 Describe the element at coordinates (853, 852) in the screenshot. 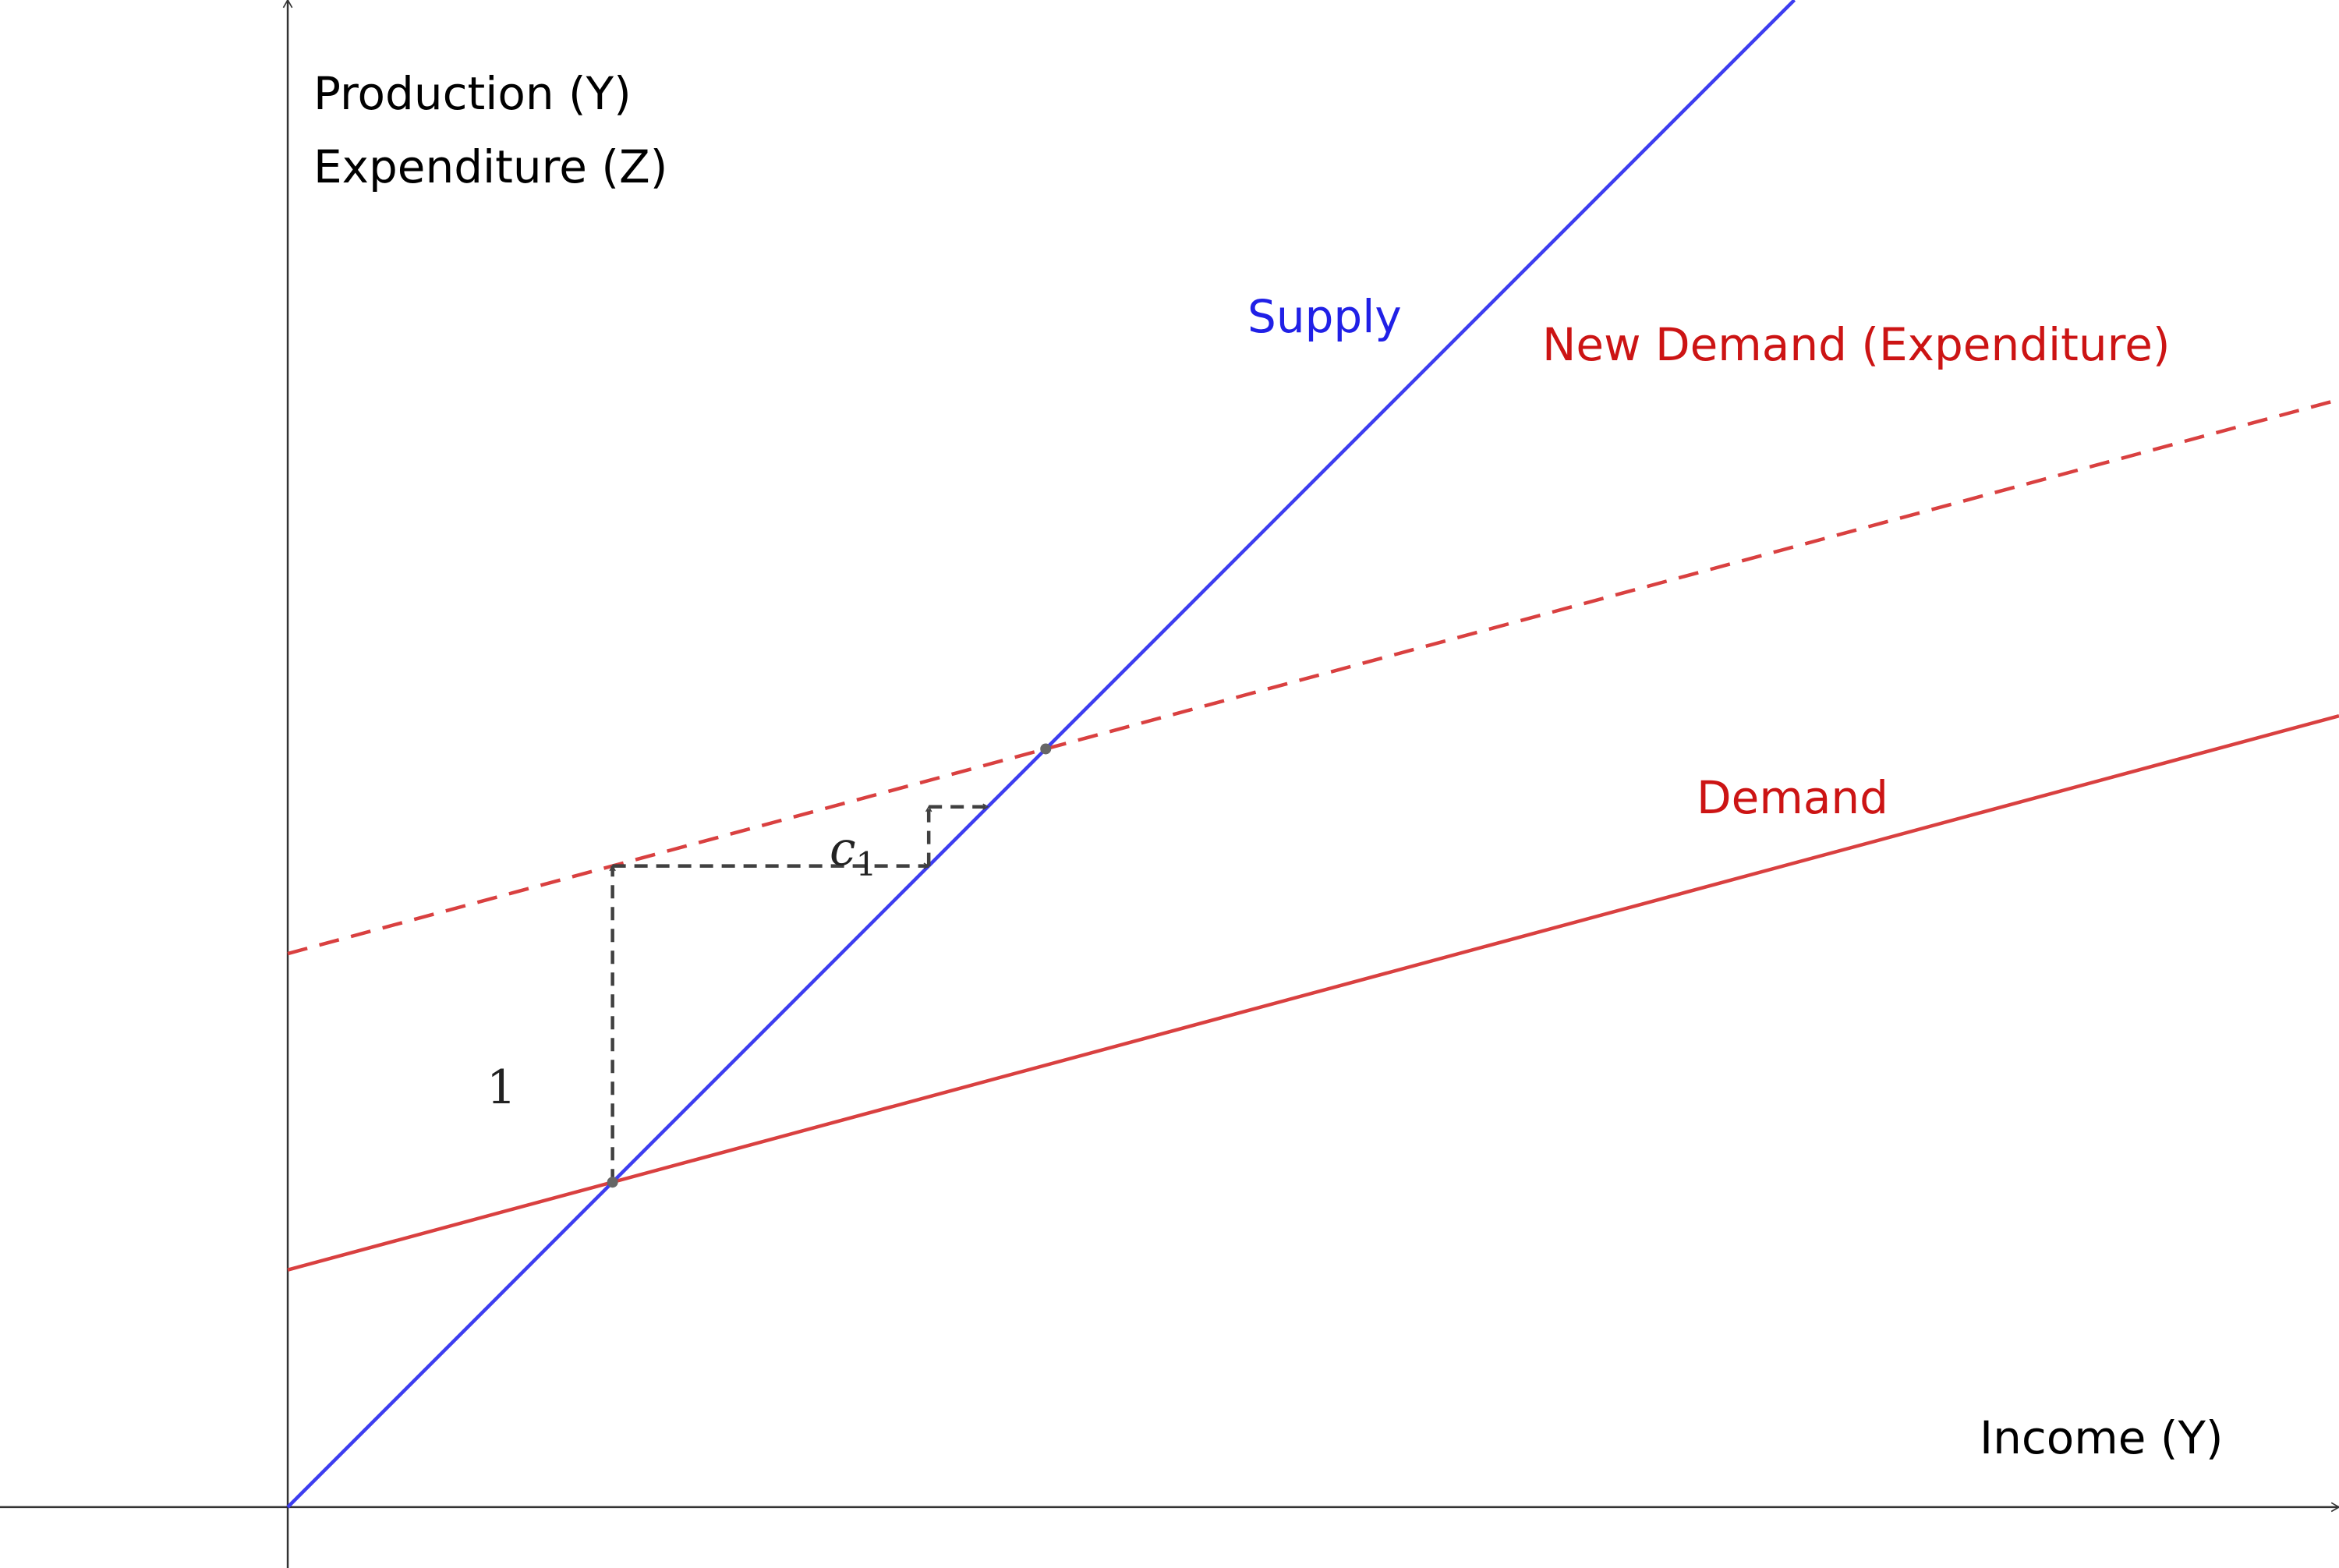

I see `step-c1-label: c1` at that location.